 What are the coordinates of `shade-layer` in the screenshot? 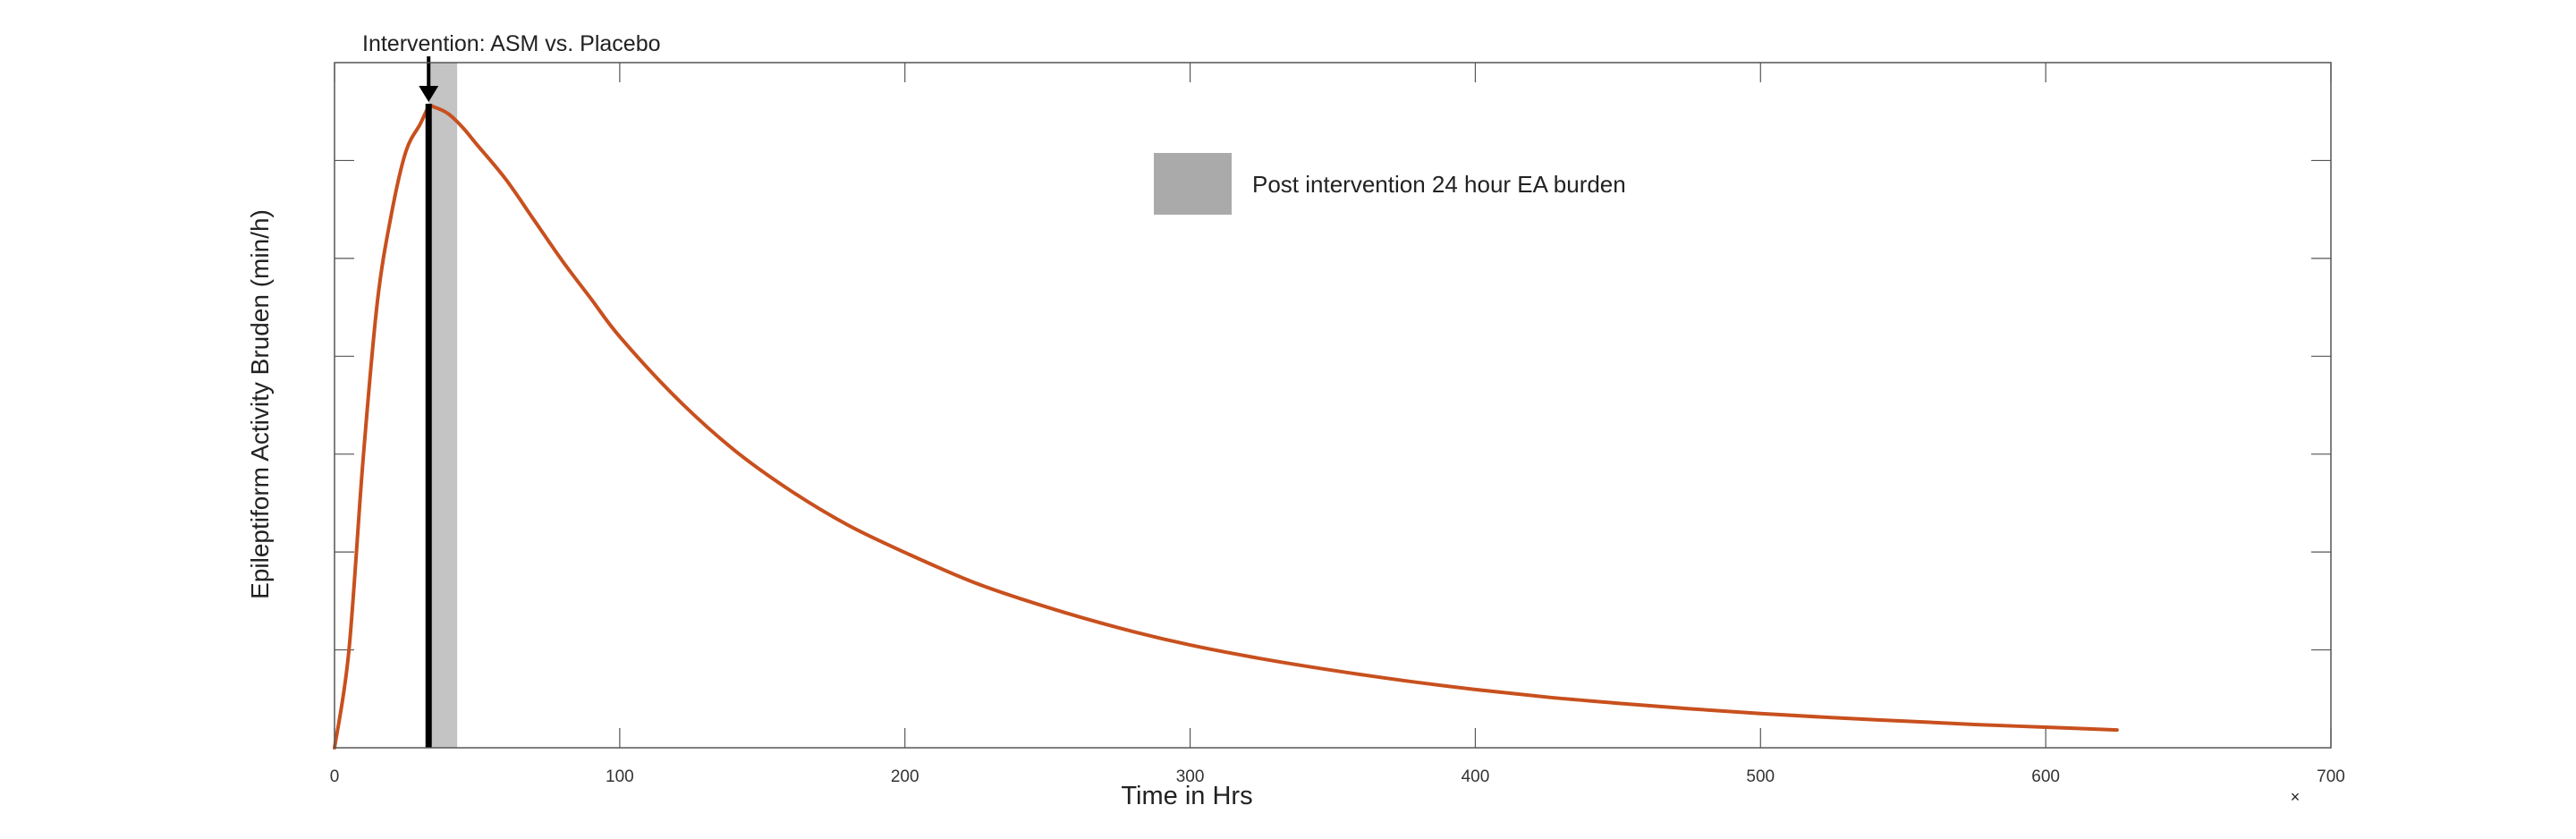 It's located at (443, 405).